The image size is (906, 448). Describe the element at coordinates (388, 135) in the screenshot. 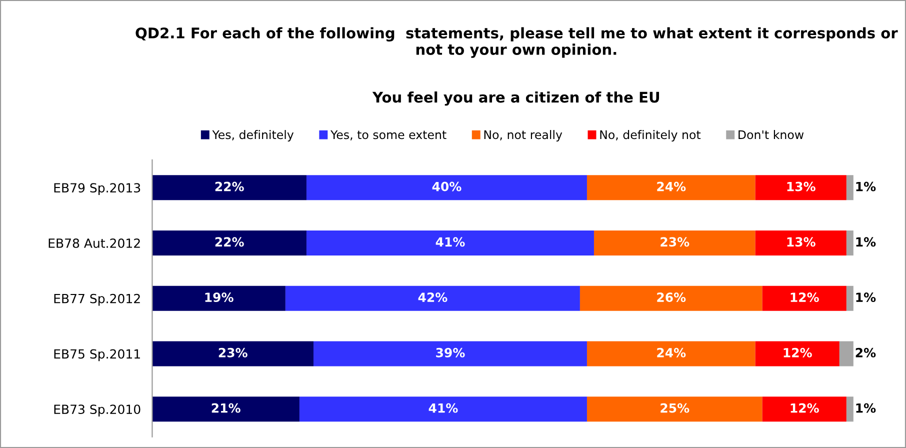

I see `legend-label: Yes, to some extent` at that location.